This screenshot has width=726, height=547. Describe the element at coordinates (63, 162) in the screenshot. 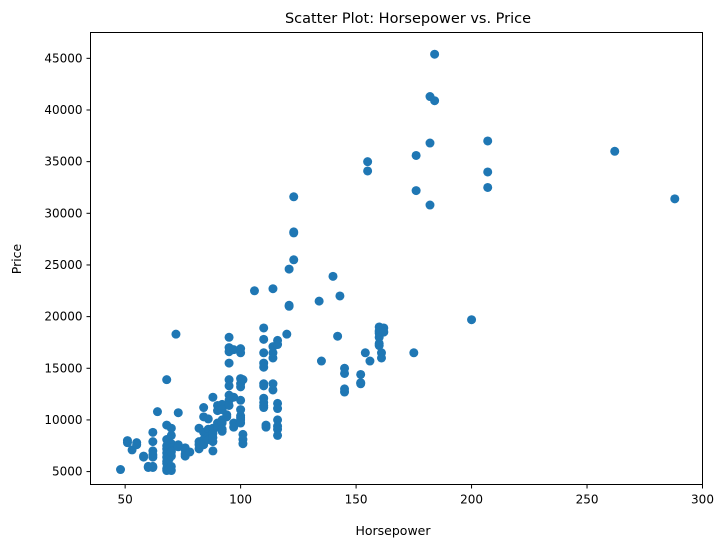

I see `y-tick-label: 35000` at that location.